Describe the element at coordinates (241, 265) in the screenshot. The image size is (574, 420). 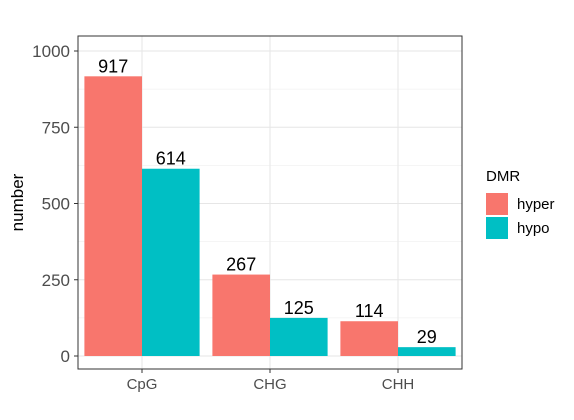
I see `data-label-hyper-CHG: 267` at that location.